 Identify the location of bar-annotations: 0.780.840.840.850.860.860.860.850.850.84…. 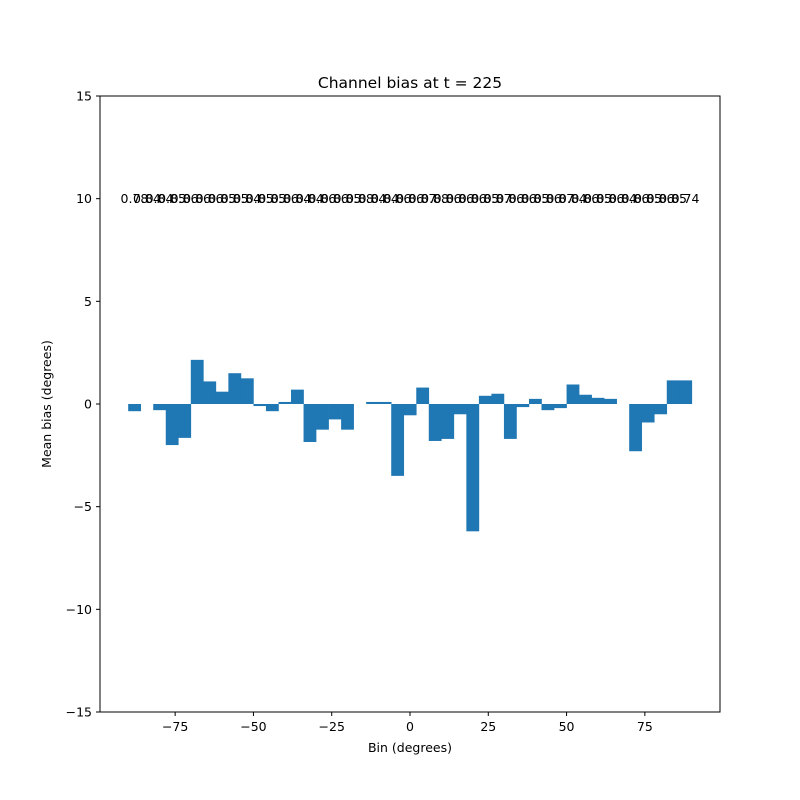
(410, 198).